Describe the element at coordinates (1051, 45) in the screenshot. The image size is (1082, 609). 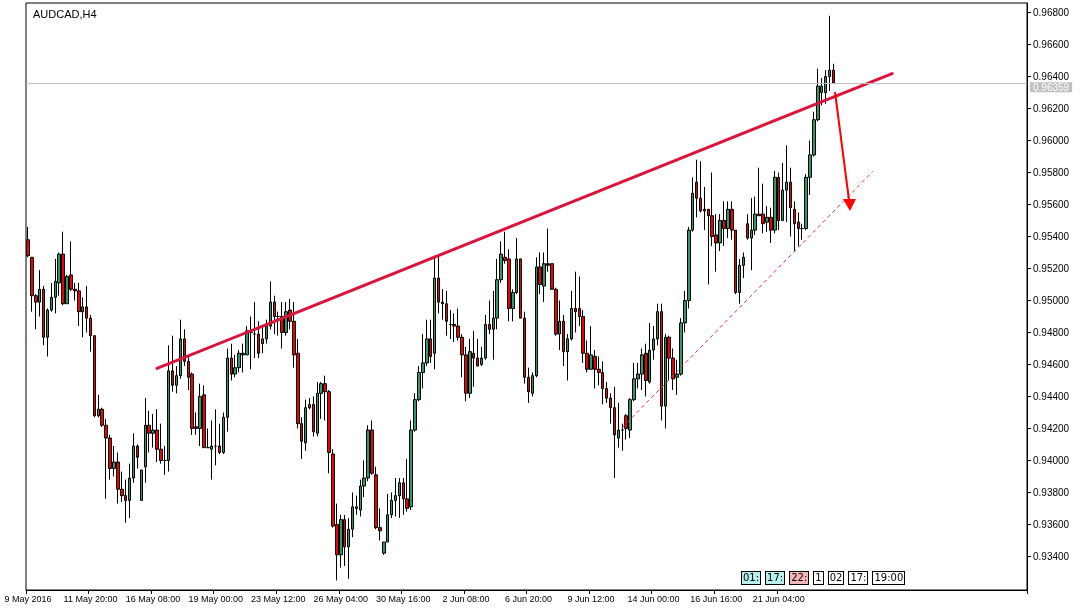
I see `y-tick-label: 0.96600` at that location.